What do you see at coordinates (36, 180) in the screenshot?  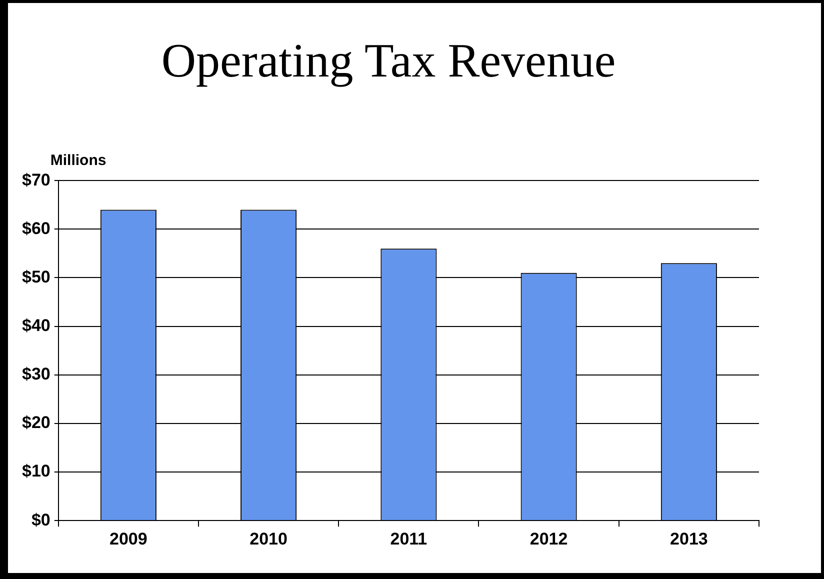 I see `y-tick-label: $70` at bounding box center [36, 180].